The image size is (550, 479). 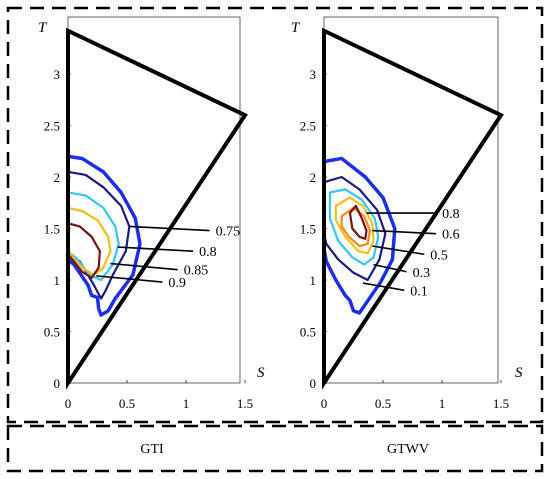 What do you see at coordinates (177, 283) in the screenshot?
I see `contour-value-label: 0.9` at bounding box center [177, 283].